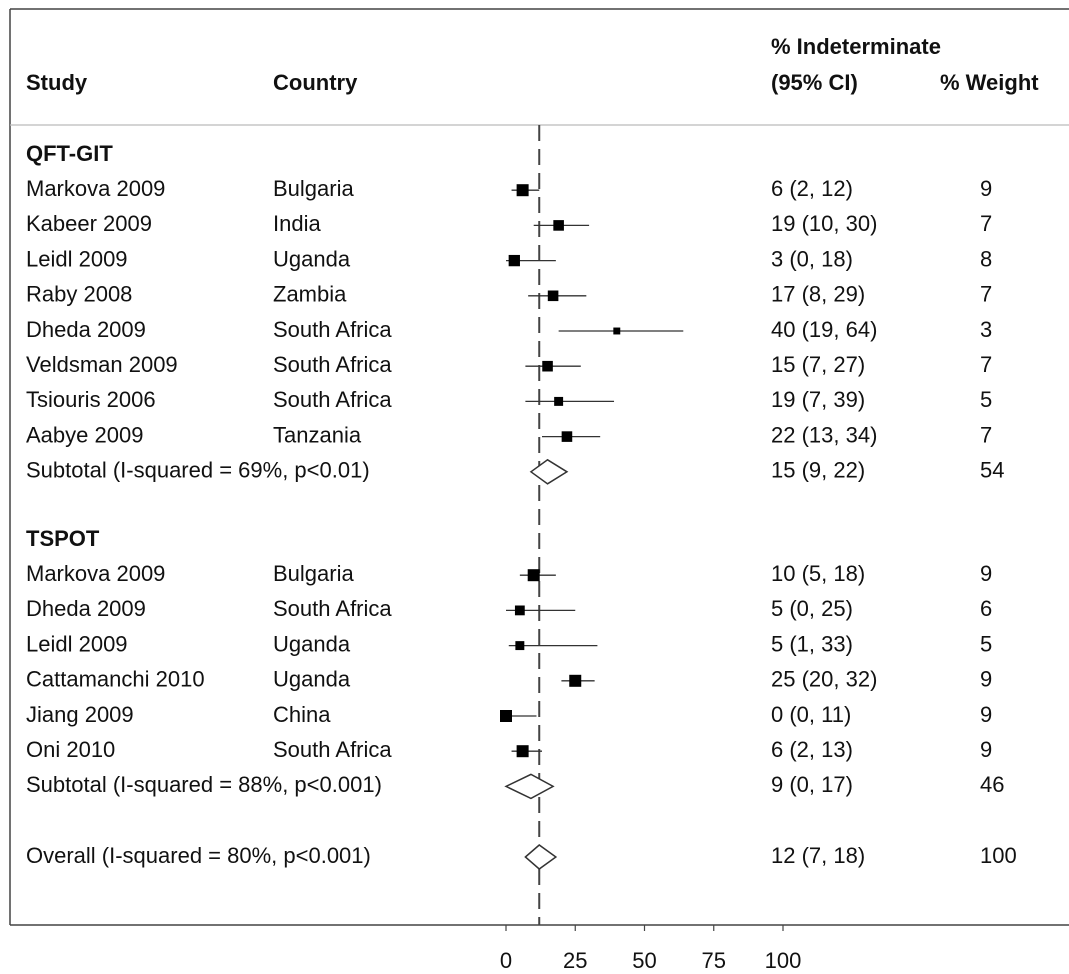  Describe the element at coordinates (102, 364) in the screenshot. I see `study-name: Veldsman 2009` at that location.